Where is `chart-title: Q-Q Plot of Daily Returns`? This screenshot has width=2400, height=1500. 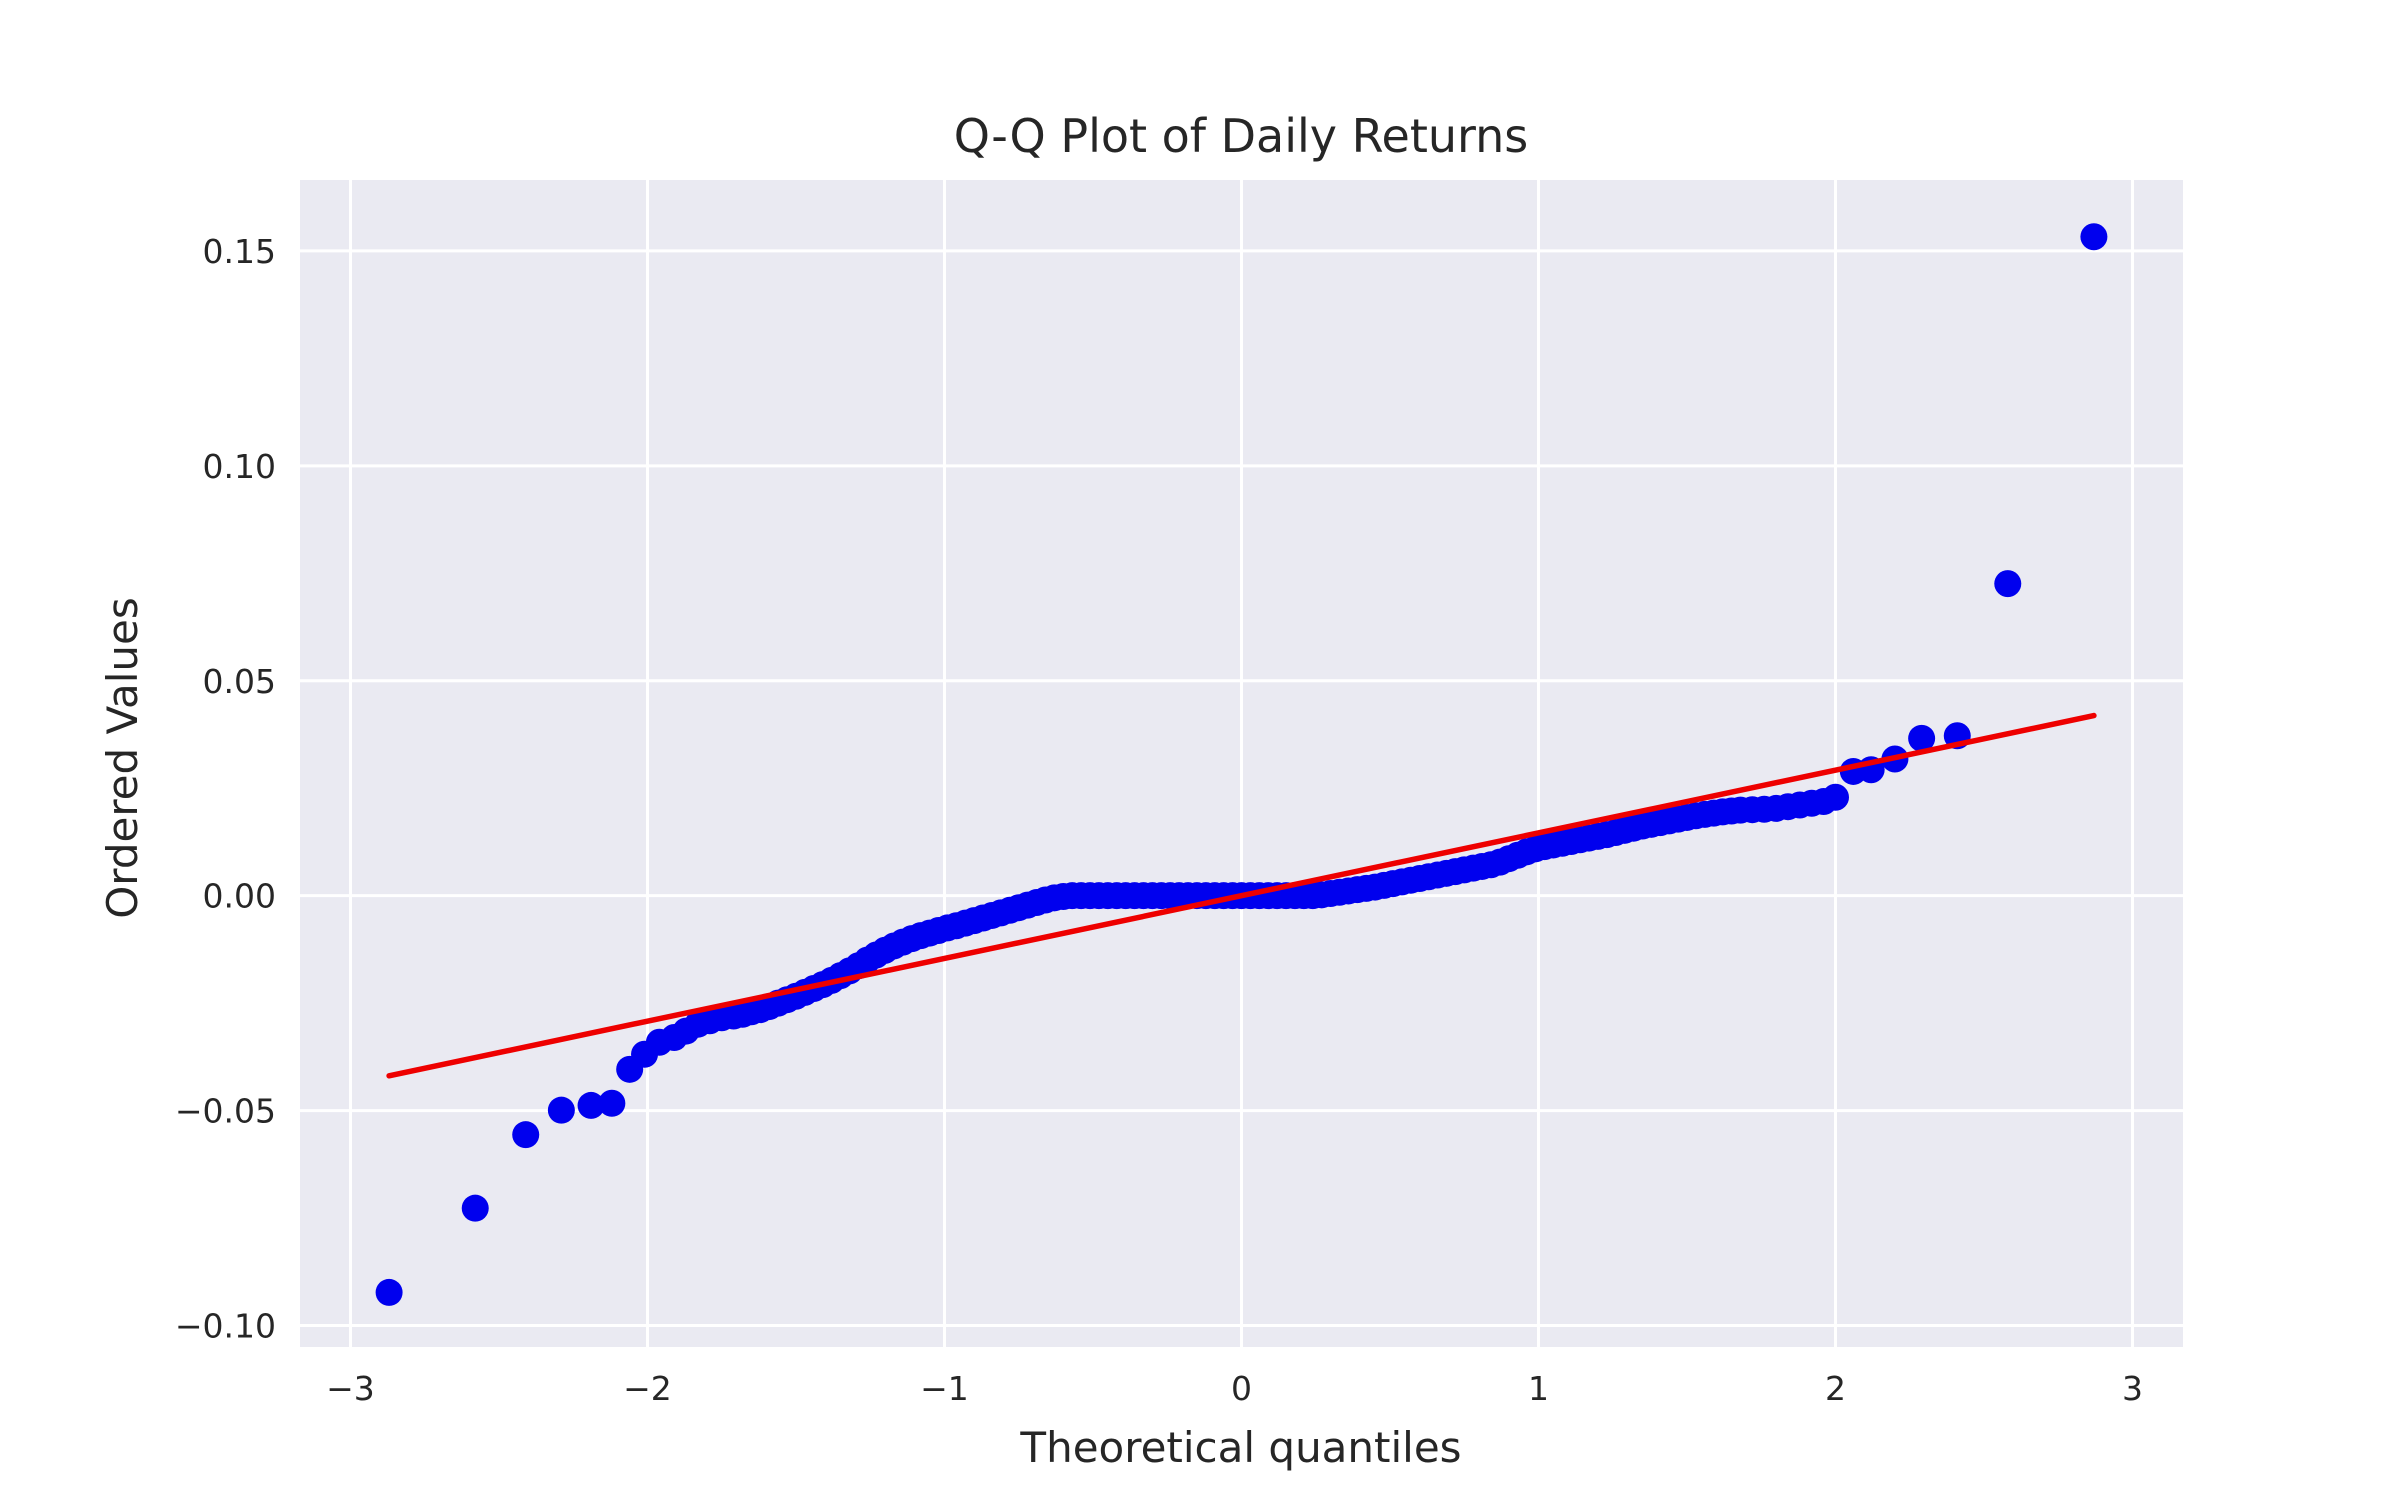 chart-title: Q-Q Plot of Daily Returns is located at coordinates (1241, 136).